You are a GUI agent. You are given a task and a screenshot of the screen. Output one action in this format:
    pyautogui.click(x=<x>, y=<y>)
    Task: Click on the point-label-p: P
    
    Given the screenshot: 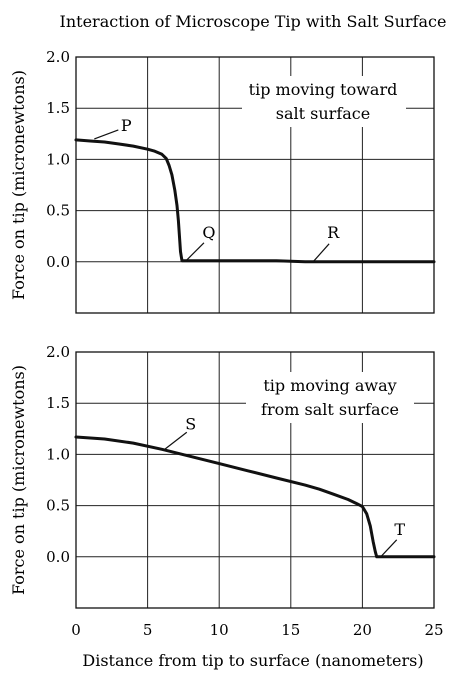 What is the action you would take?
    pyautogui.click(x=126, y=125)
    